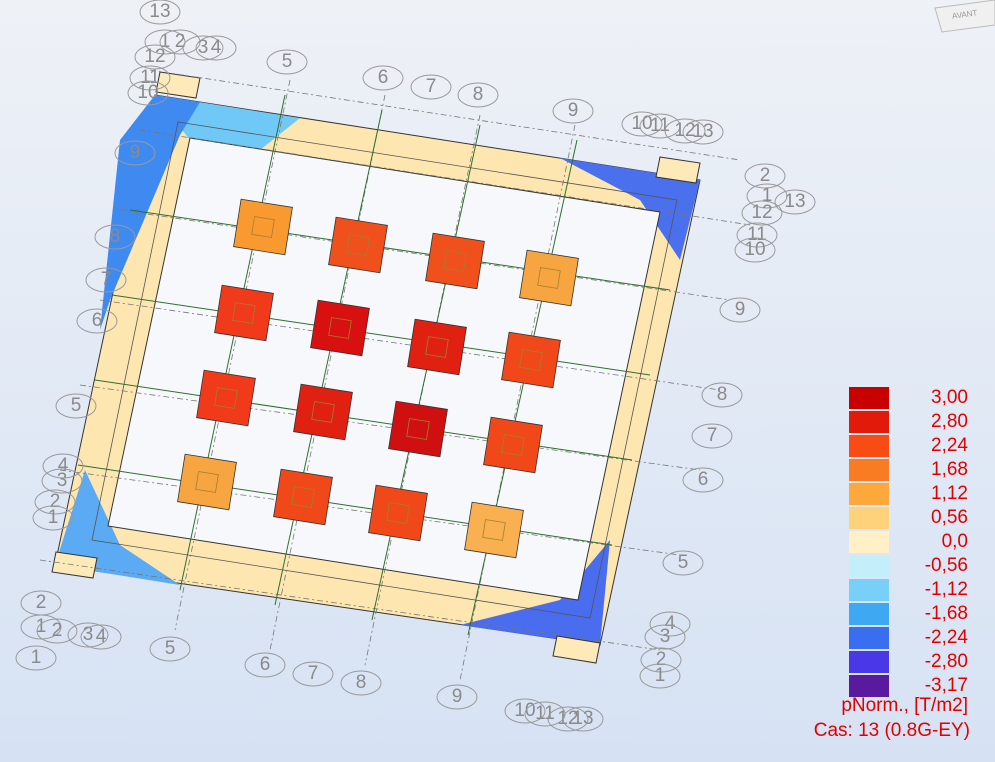 Image resolution: width=995 pixels, height=762 pixels. I want to click on view-cube-face, so click(964, 16).